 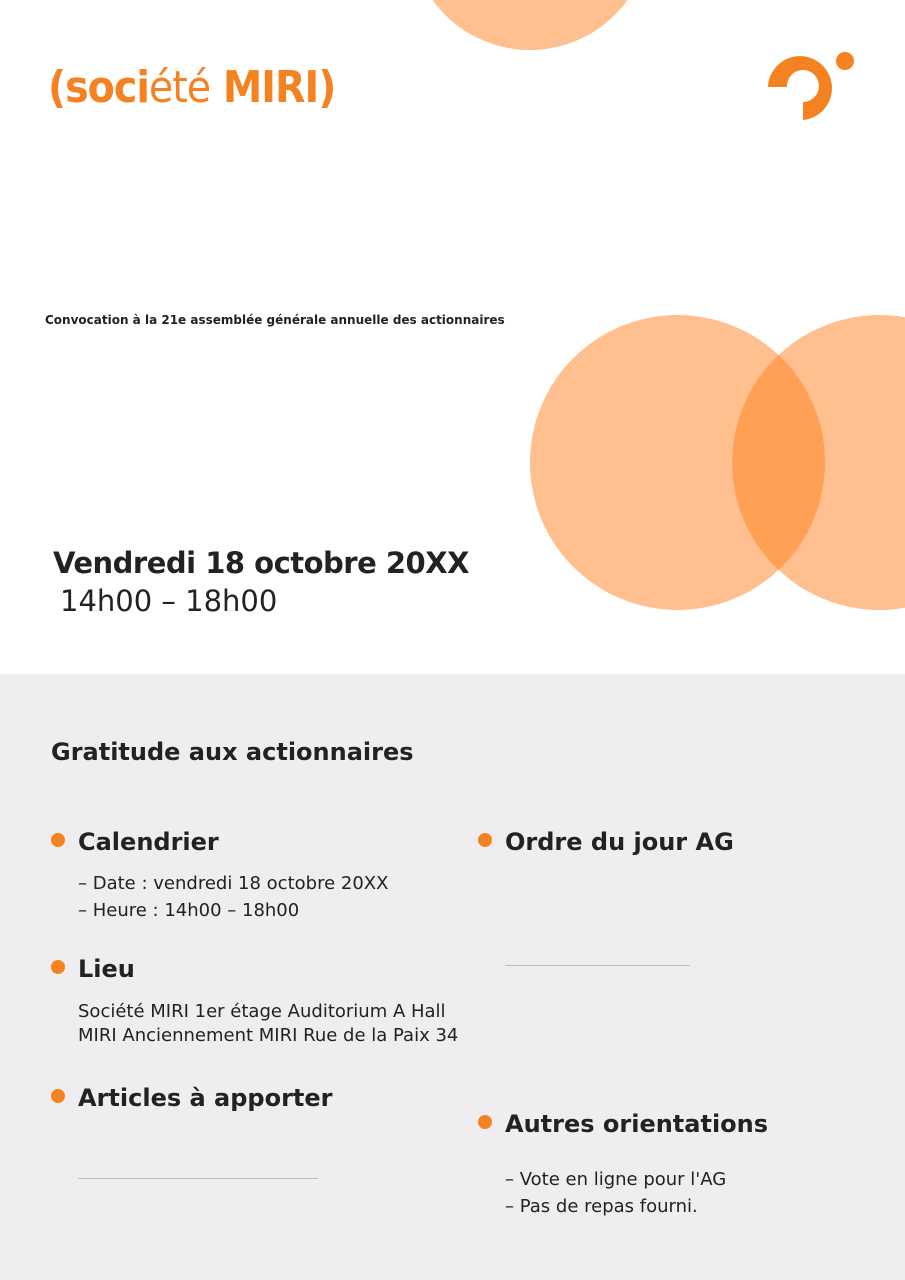 What do you see at coordinates (135, 842) in the screenshot?
I see `section-calendrier: Calendrier` at bounding box center [135, 842].